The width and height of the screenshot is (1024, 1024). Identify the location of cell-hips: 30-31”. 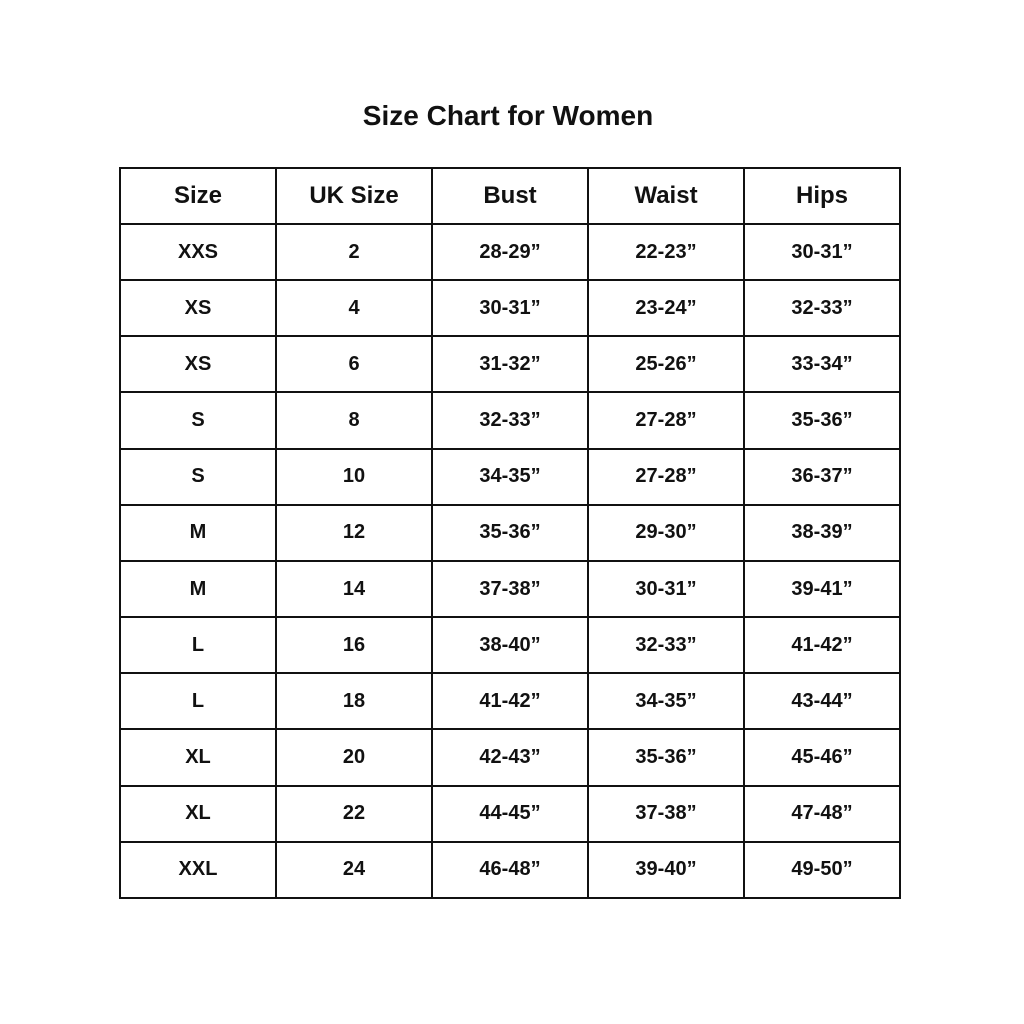
(822, 252).